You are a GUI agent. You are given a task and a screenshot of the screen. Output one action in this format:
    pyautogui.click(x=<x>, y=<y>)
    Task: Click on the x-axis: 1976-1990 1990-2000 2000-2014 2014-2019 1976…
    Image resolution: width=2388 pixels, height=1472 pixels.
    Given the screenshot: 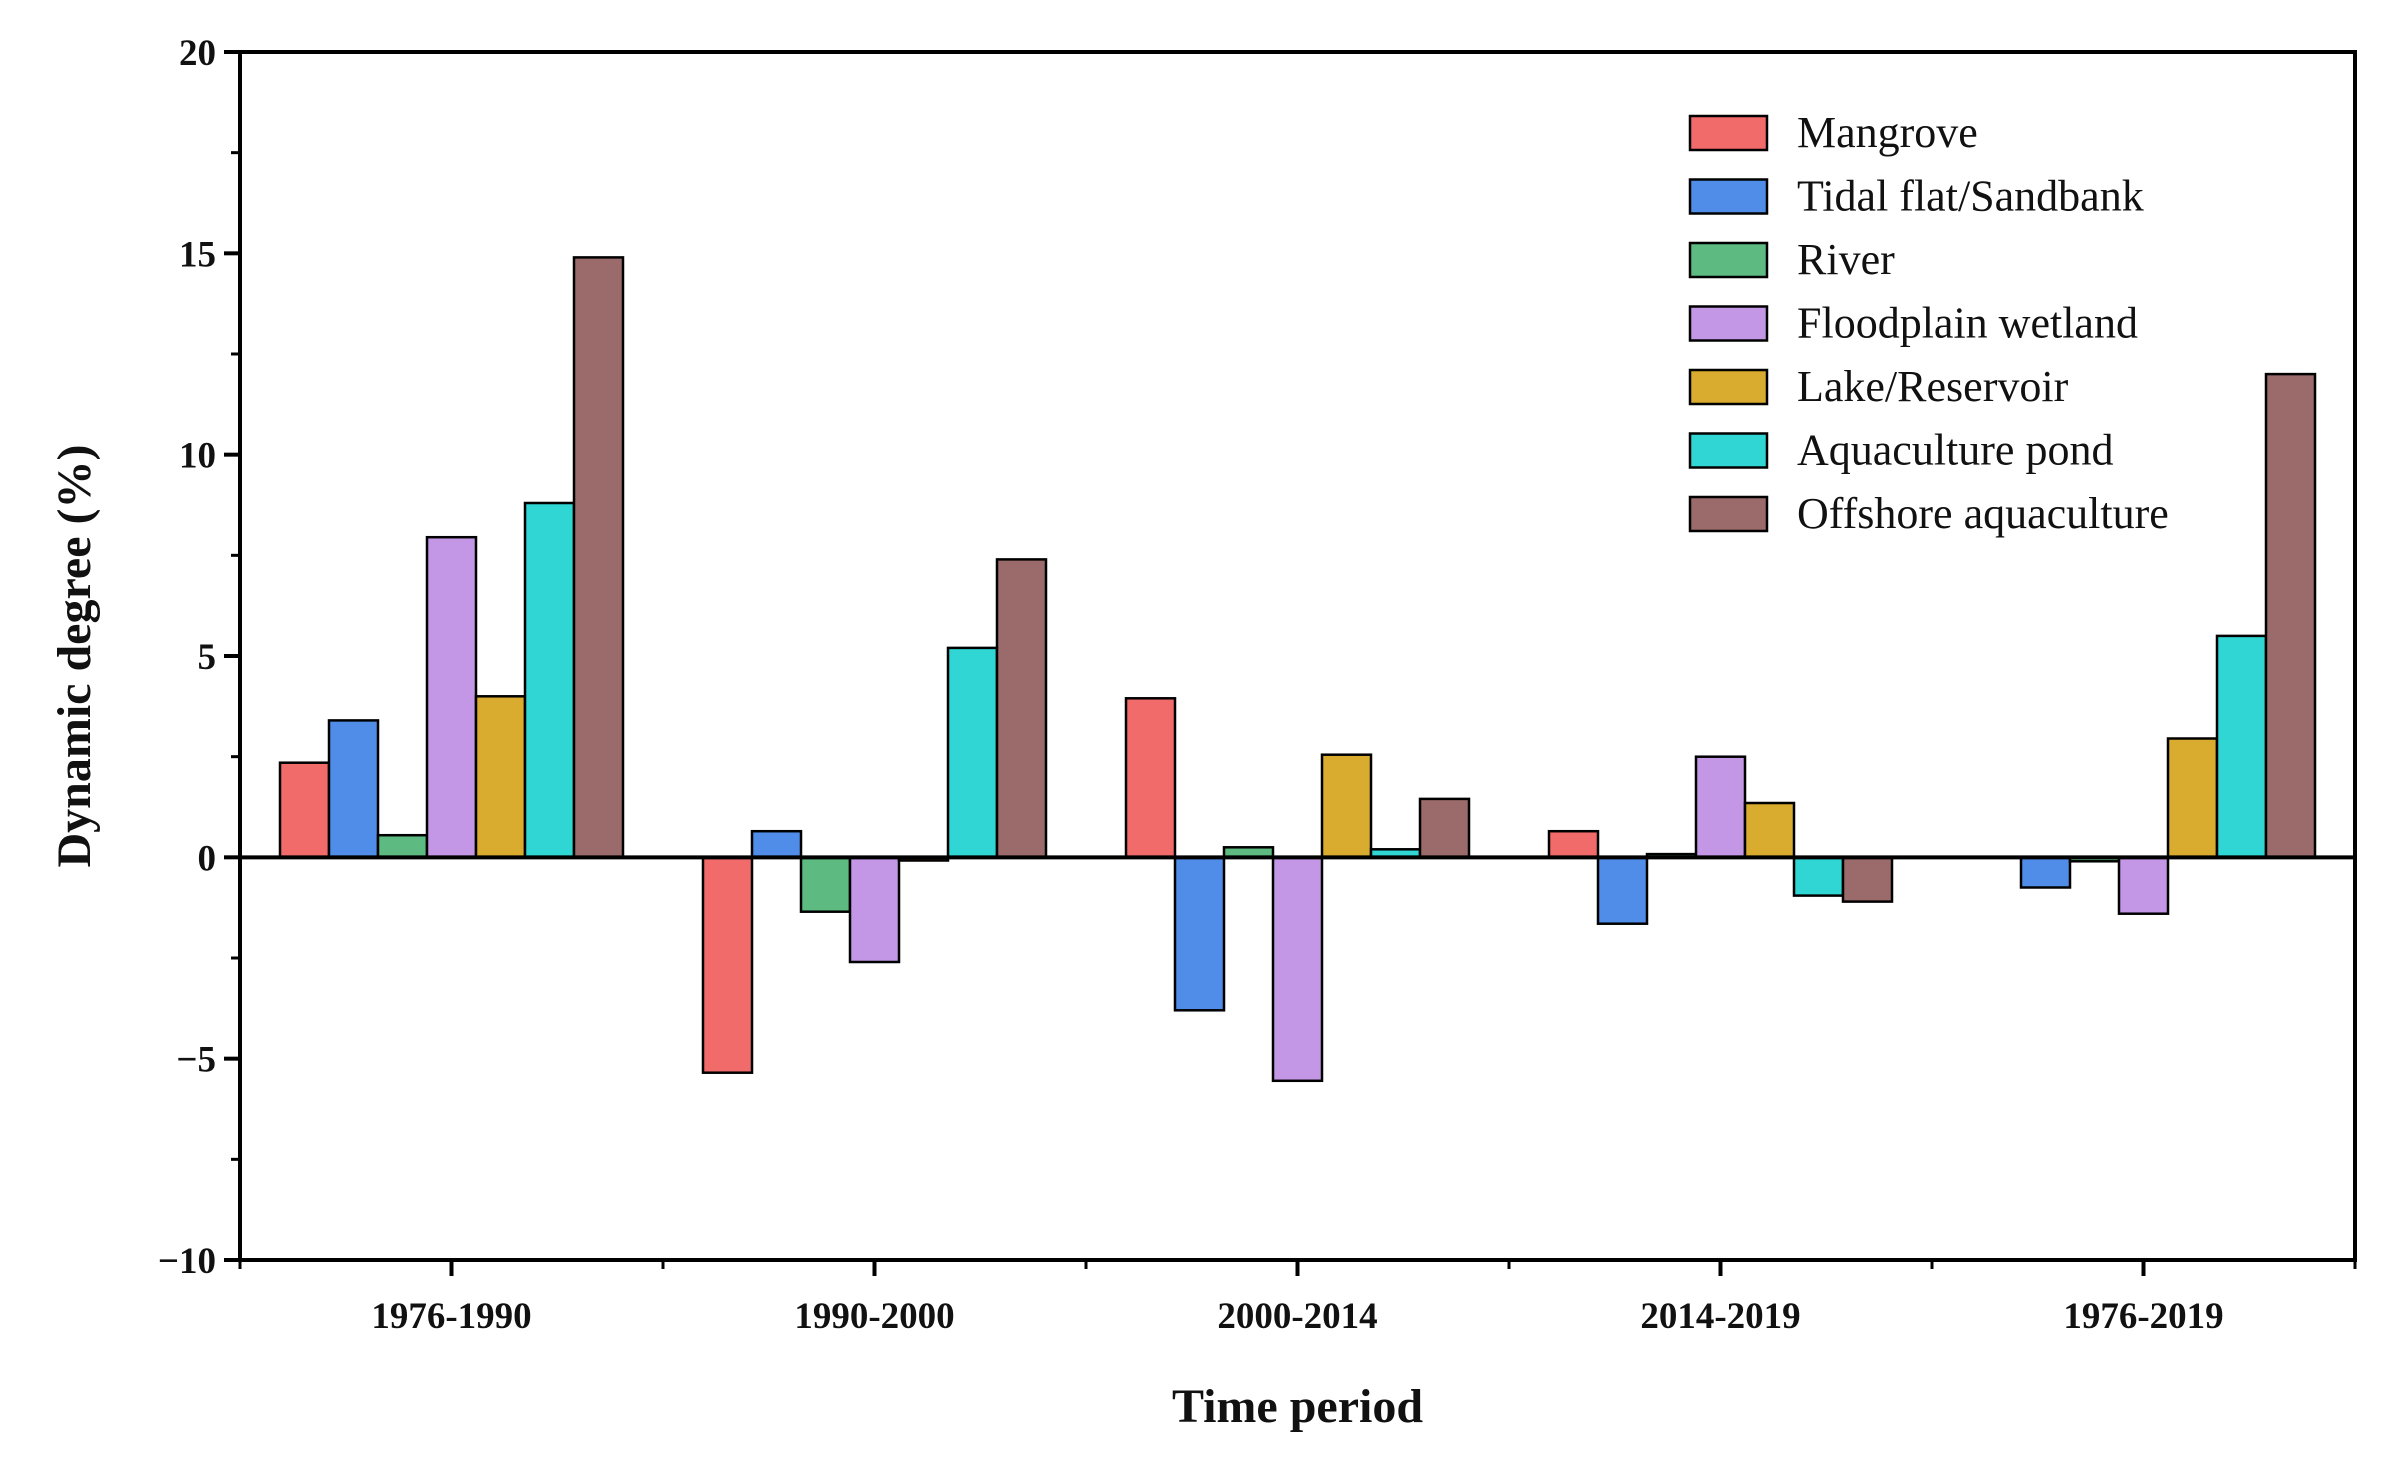 What is the action you would take?
    pyautogui.click(x=1297, y=1298)
    